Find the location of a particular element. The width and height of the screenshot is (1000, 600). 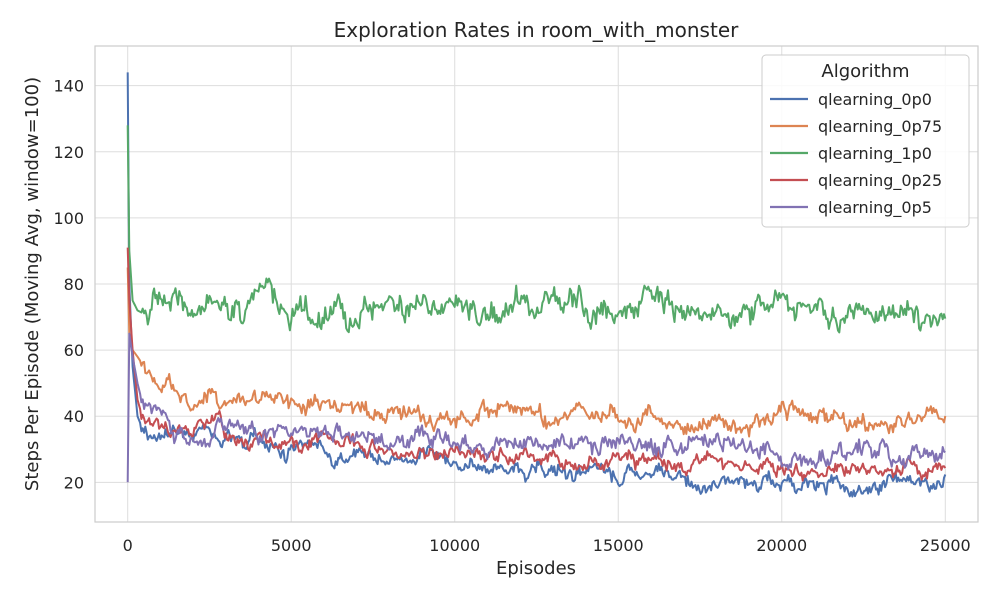

y-tick-label: 20 is located at coordinates (74, 482).